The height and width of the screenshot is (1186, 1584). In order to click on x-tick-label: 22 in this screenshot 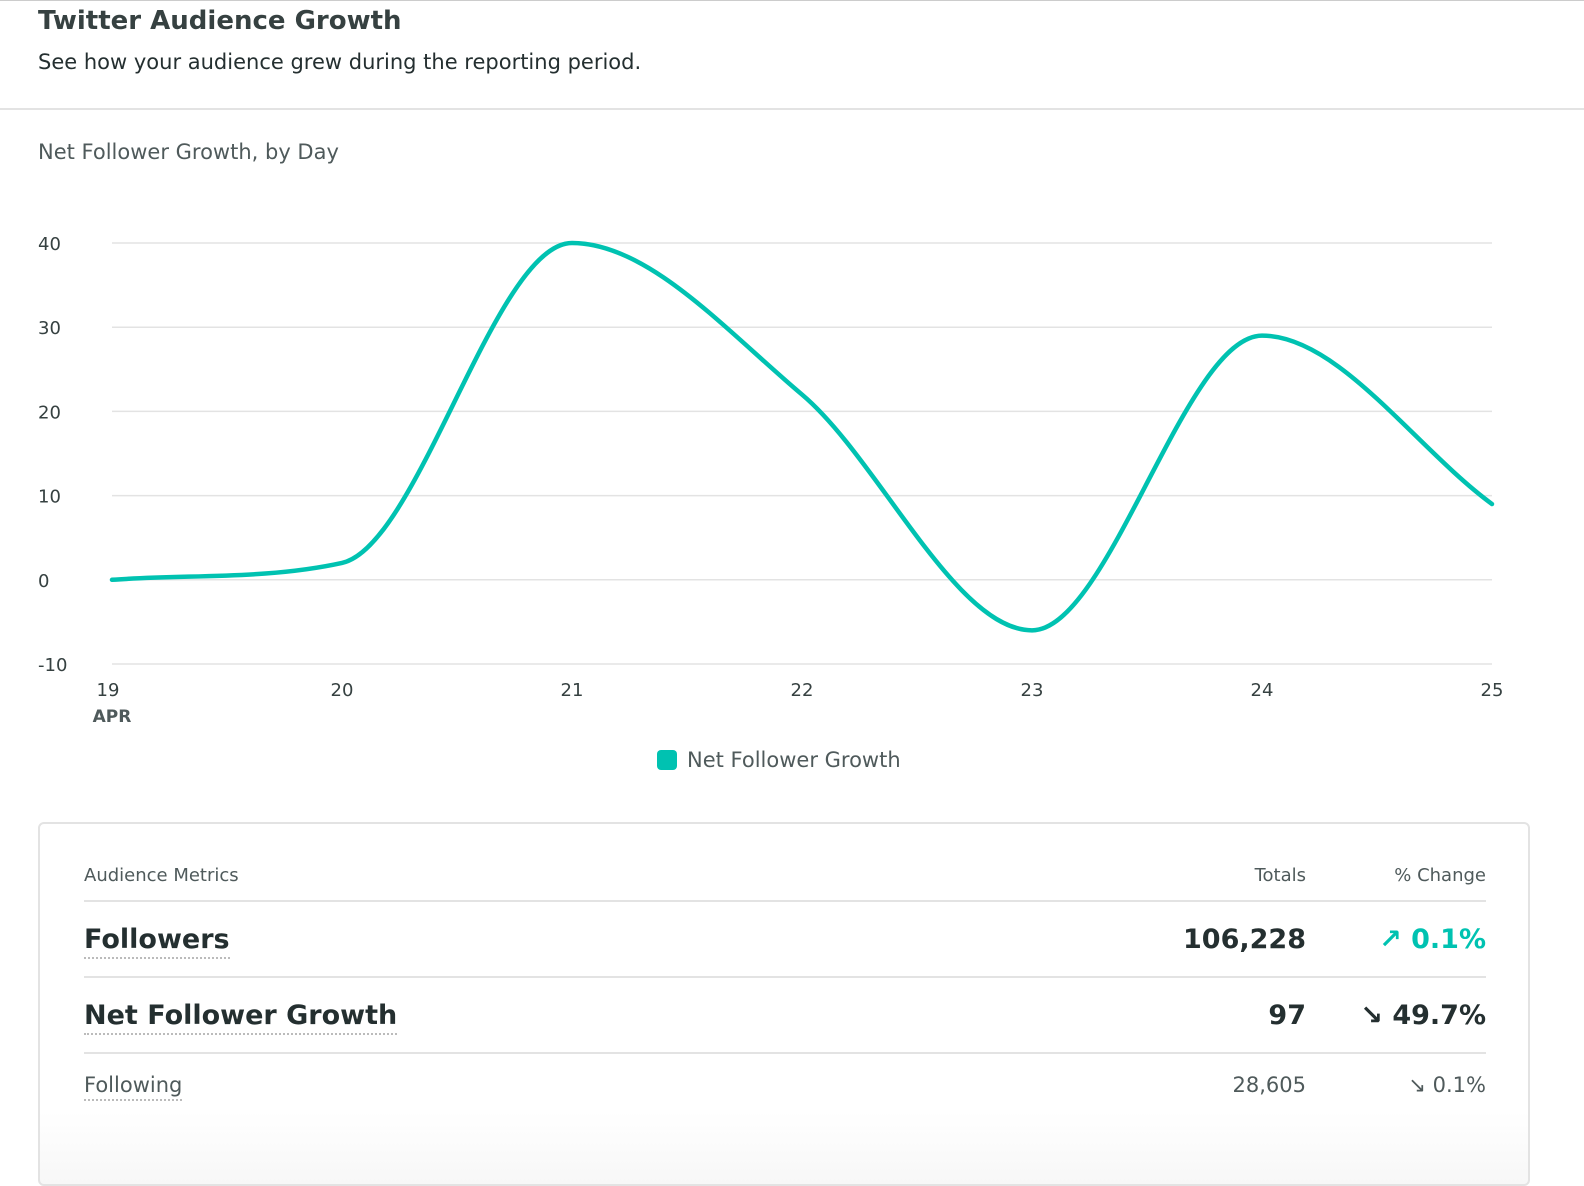, I will do `click(802, 690)`.